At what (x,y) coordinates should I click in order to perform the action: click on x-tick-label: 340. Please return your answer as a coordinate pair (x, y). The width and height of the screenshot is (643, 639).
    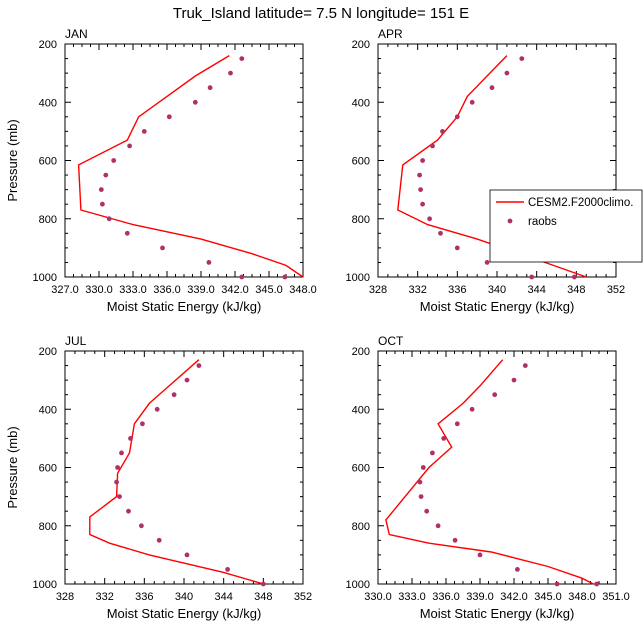
    Looking at the image, I should click on (497, 290).